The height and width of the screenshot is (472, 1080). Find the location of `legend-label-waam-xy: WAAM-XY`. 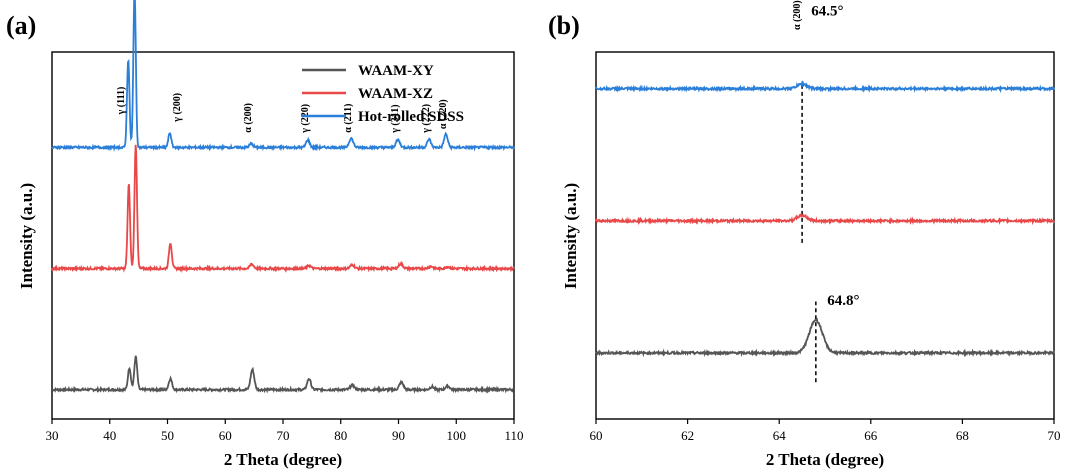

legend-label-waam-xy: WAAM-XY is located at coordinates (396, 71).